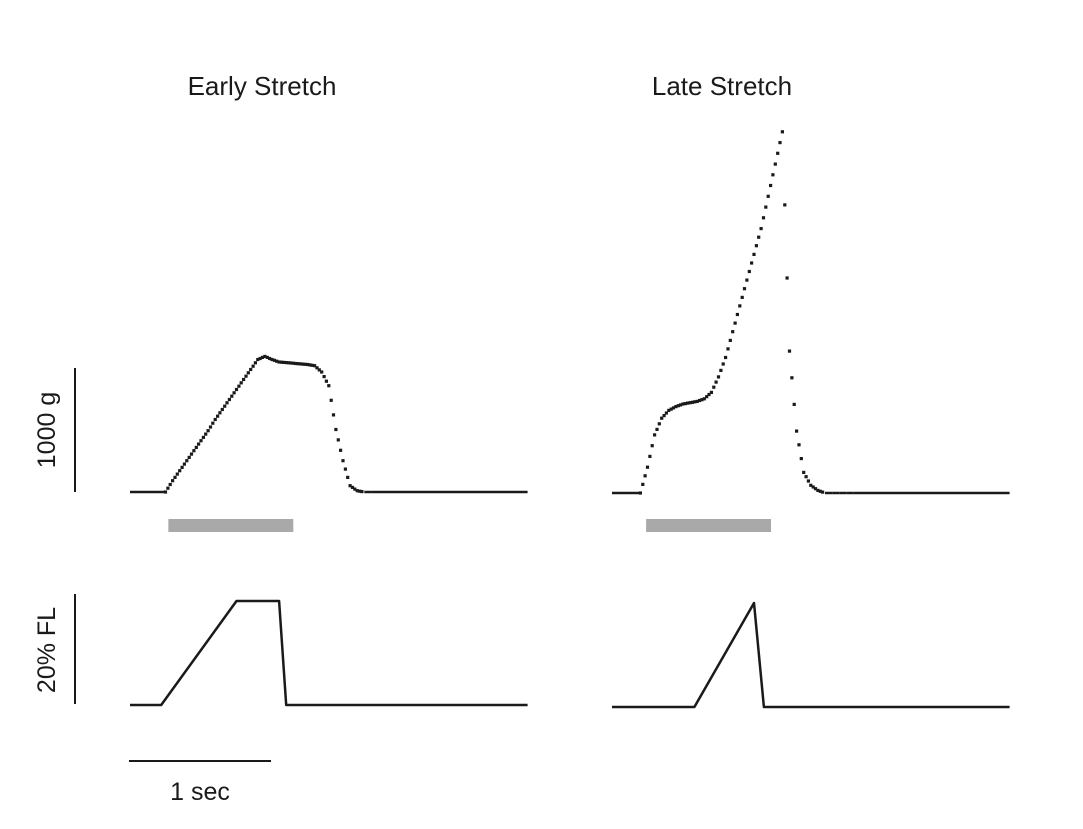  What do you see at coordinates (200, 792) in the screenshot?
I see `time-scale-label: 1 sec` at bounding box center [200, 792].